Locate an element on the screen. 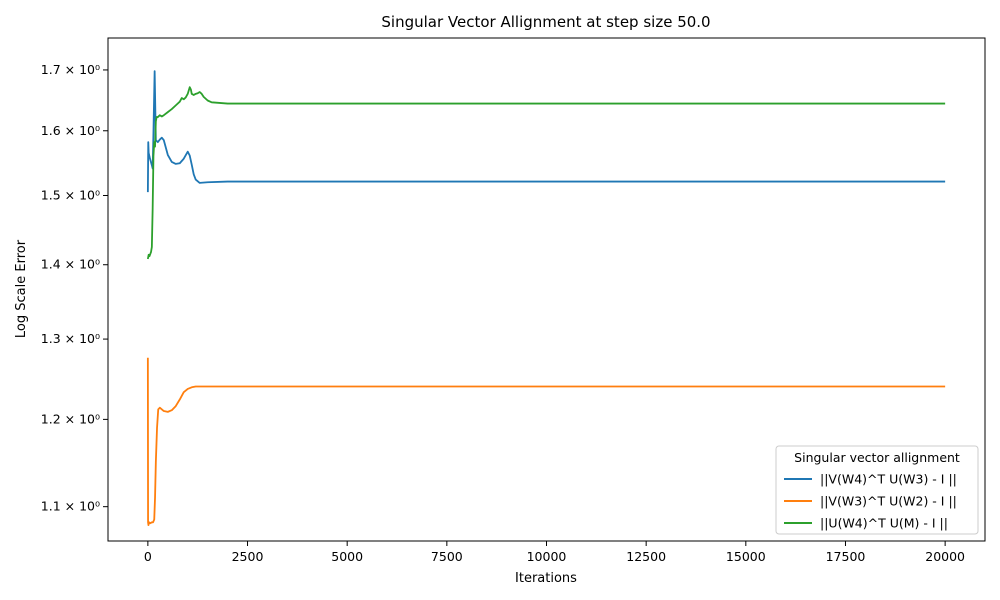 The height and width of the screenshot is (600, 1000). x-tick-label: 0 is located at coordinates (148, 556).